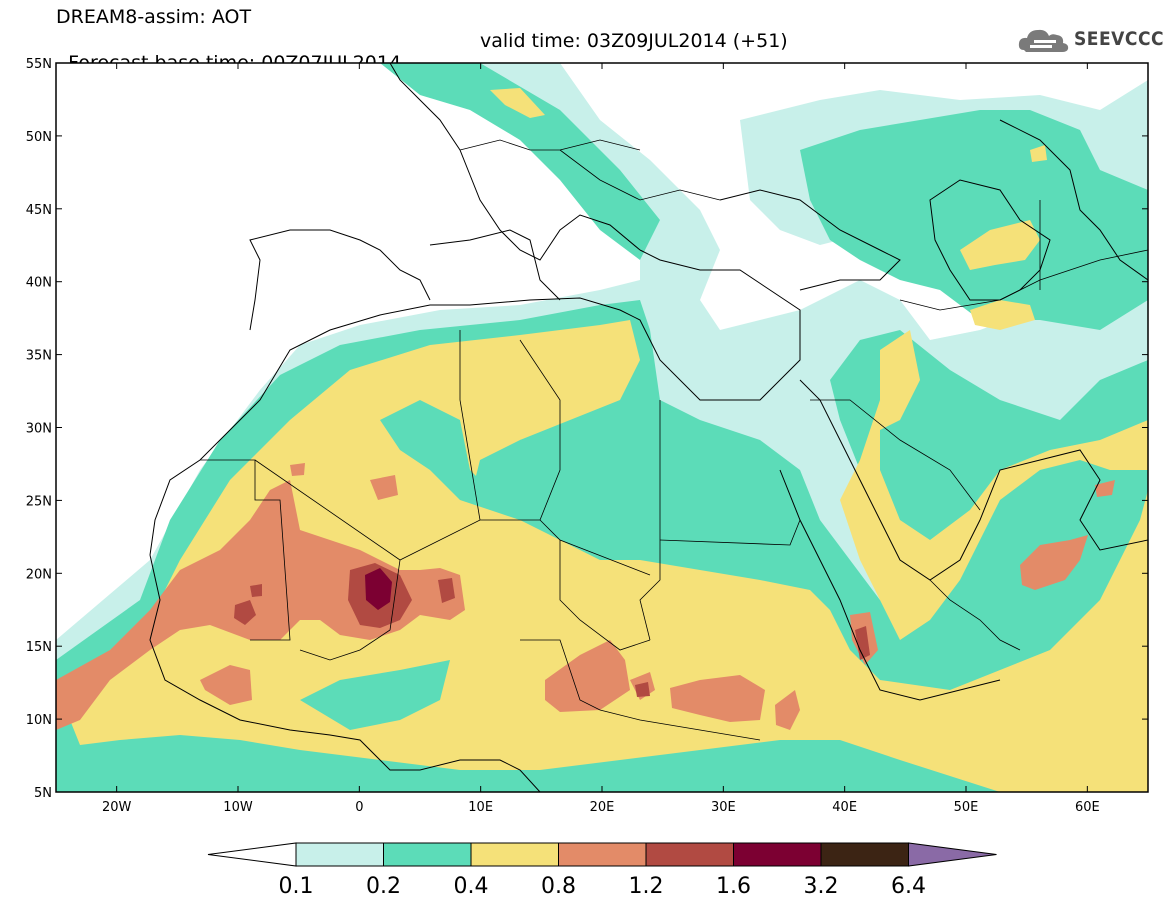 The height and width of the screenshot is (905, 1165). Describe the element at coordinates (39, 210) in the screenshot. I see `lat-tick-label: 45N` at that location.